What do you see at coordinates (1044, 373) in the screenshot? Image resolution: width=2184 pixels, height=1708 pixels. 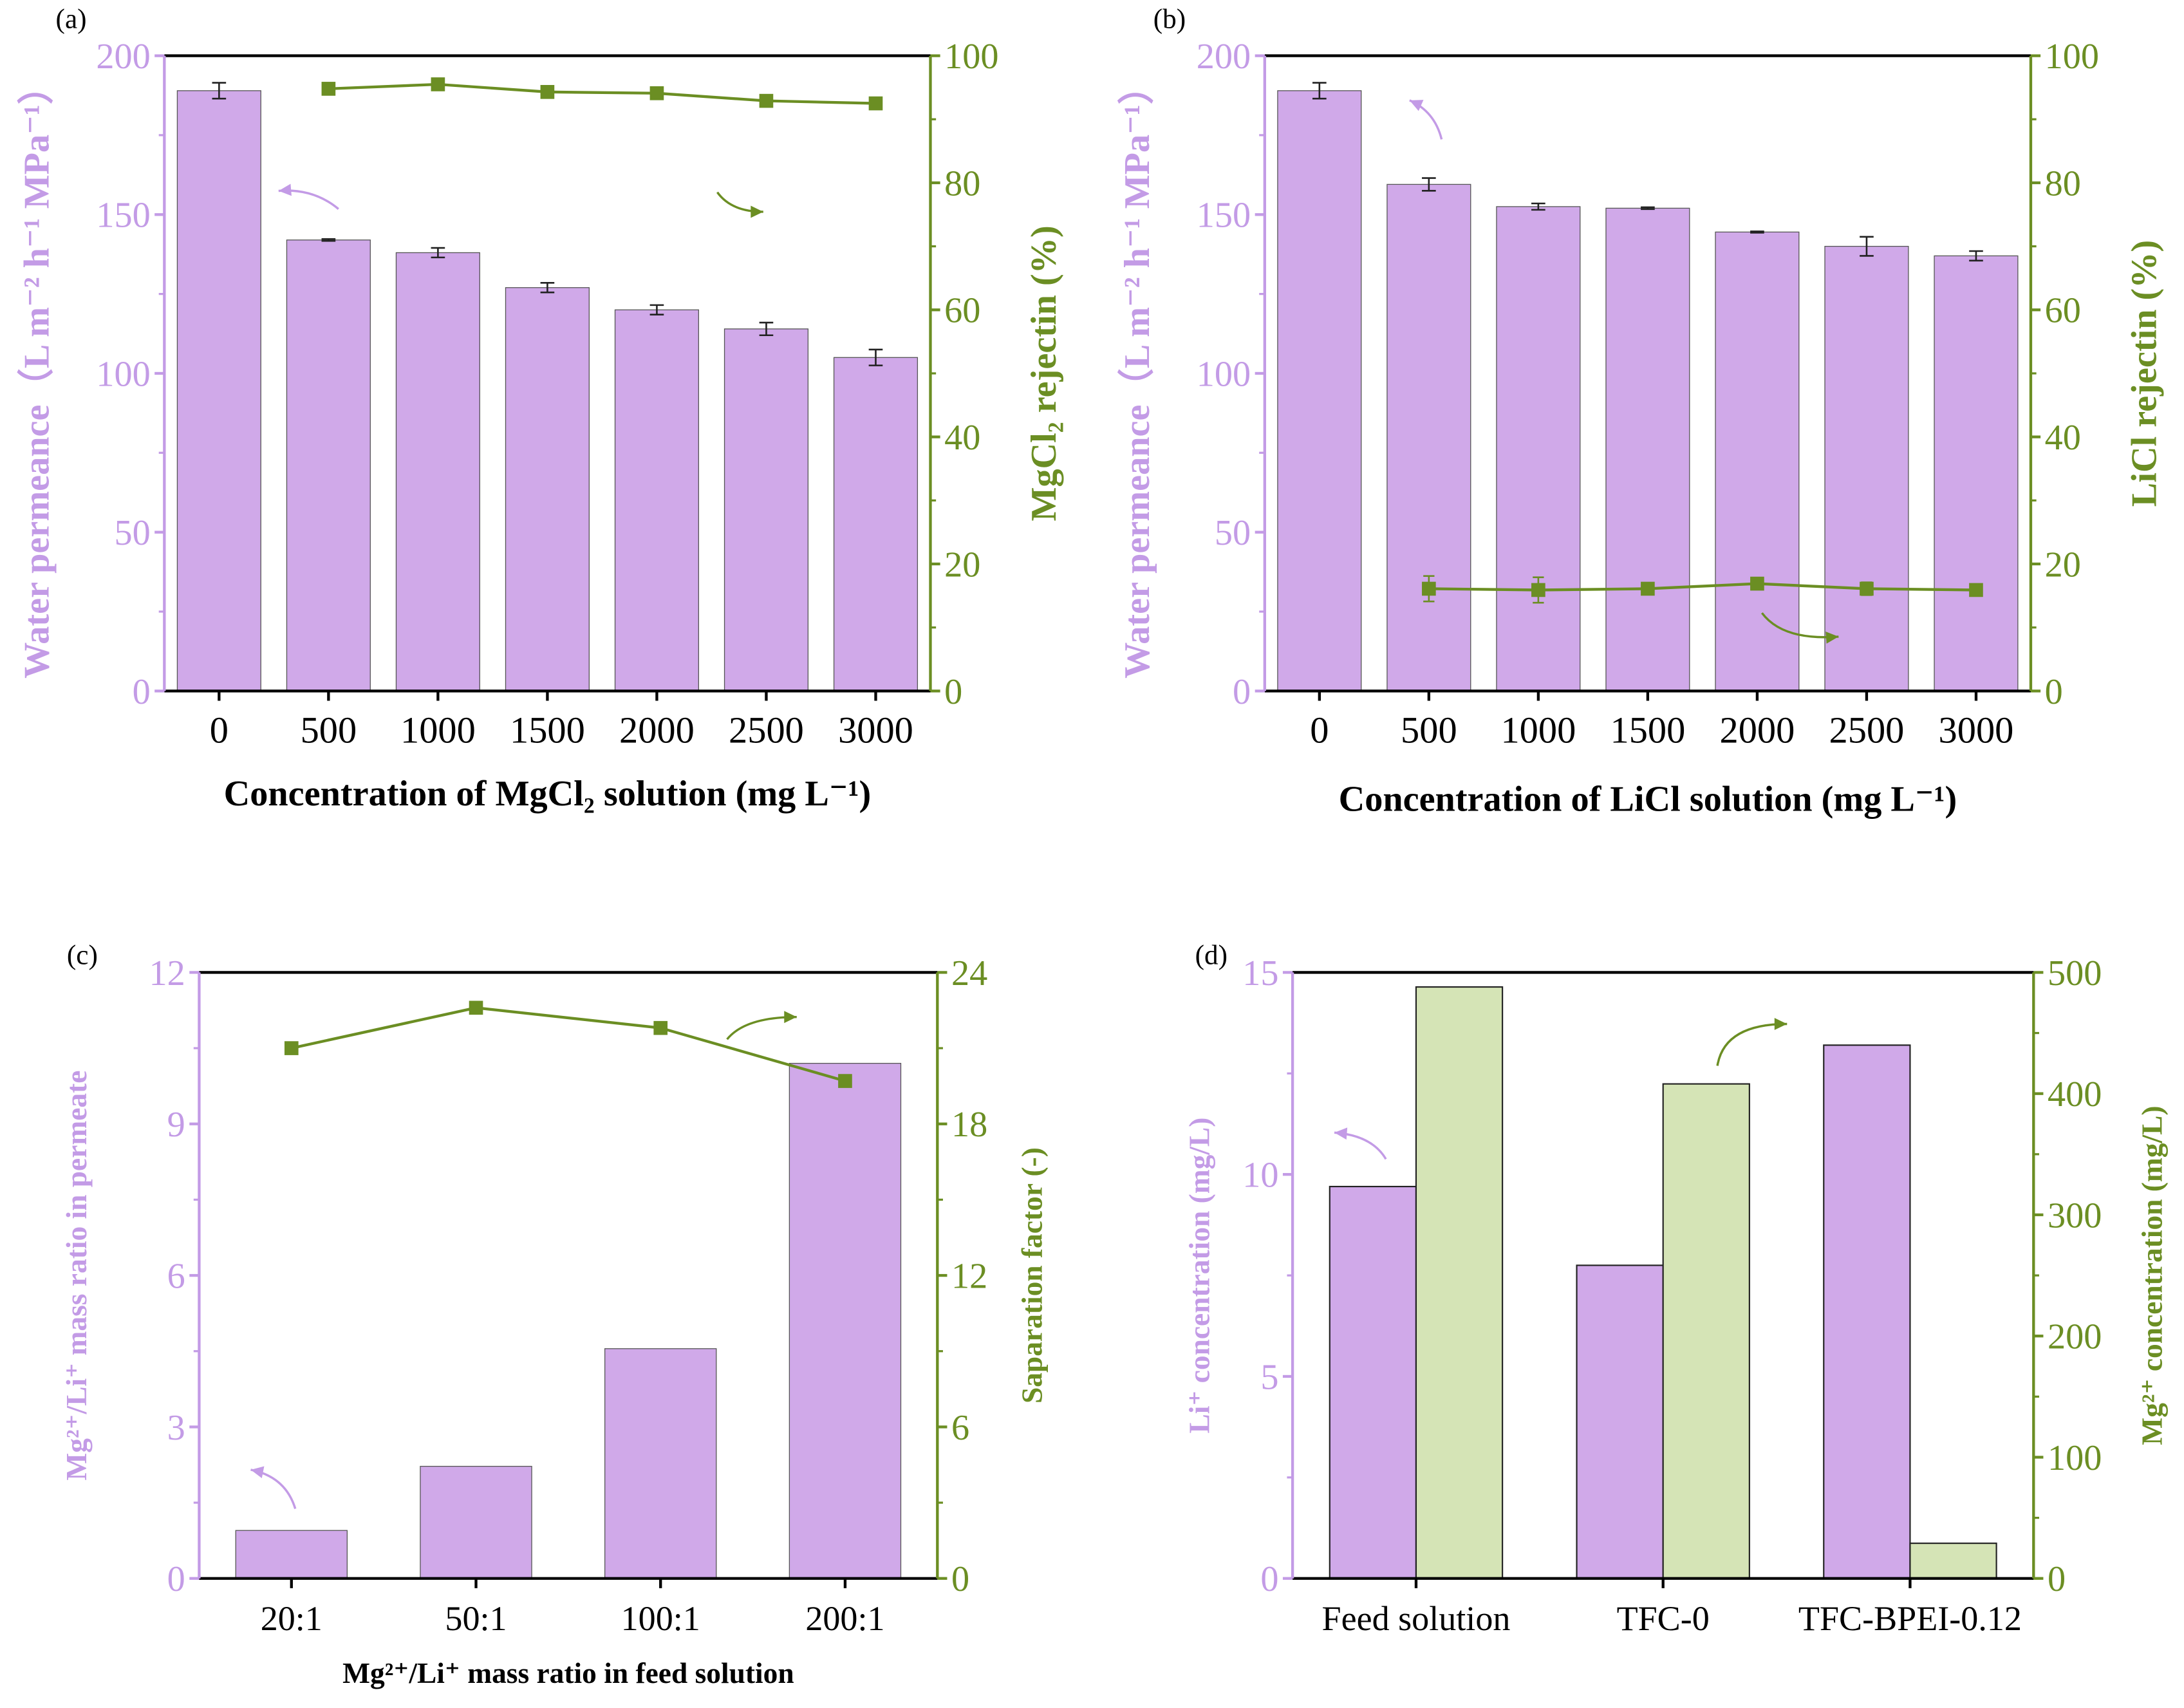 I see `y2-axis-title: MgCl₂ rejectin (%)` at bounding box center [1044, 373].